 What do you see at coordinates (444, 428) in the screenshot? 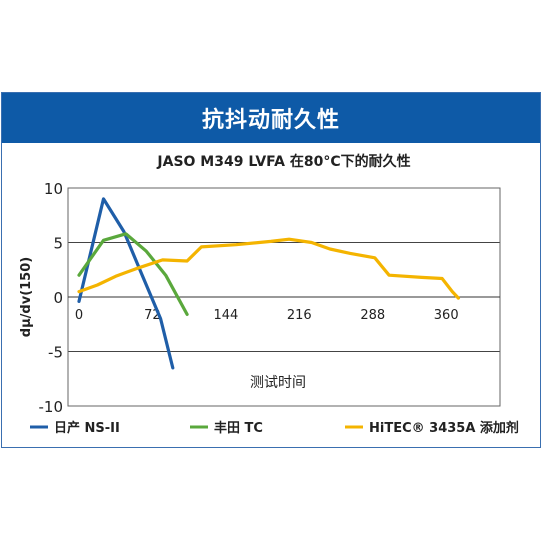
I see `legend-label-2: HiTEC® 3435A 添加剂` at bounding box center [444, 428].